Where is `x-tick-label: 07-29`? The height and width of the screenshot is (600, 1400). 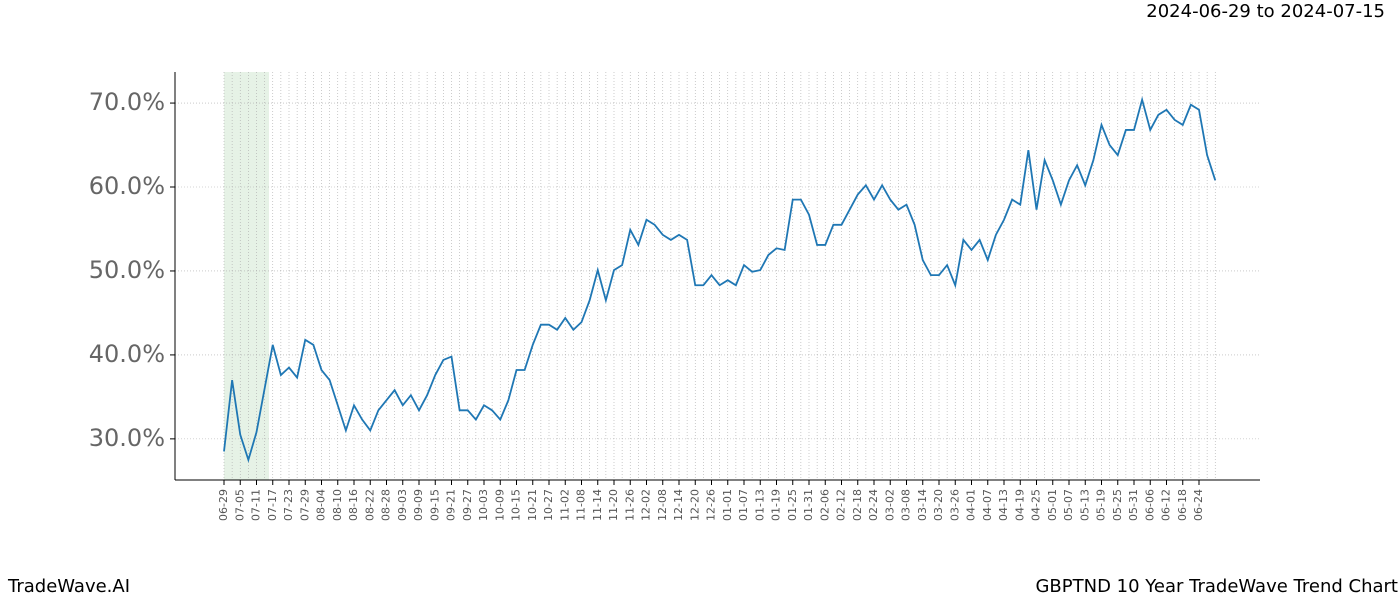 x-tick-label: 07-29 is located at coordinates (304, 505).